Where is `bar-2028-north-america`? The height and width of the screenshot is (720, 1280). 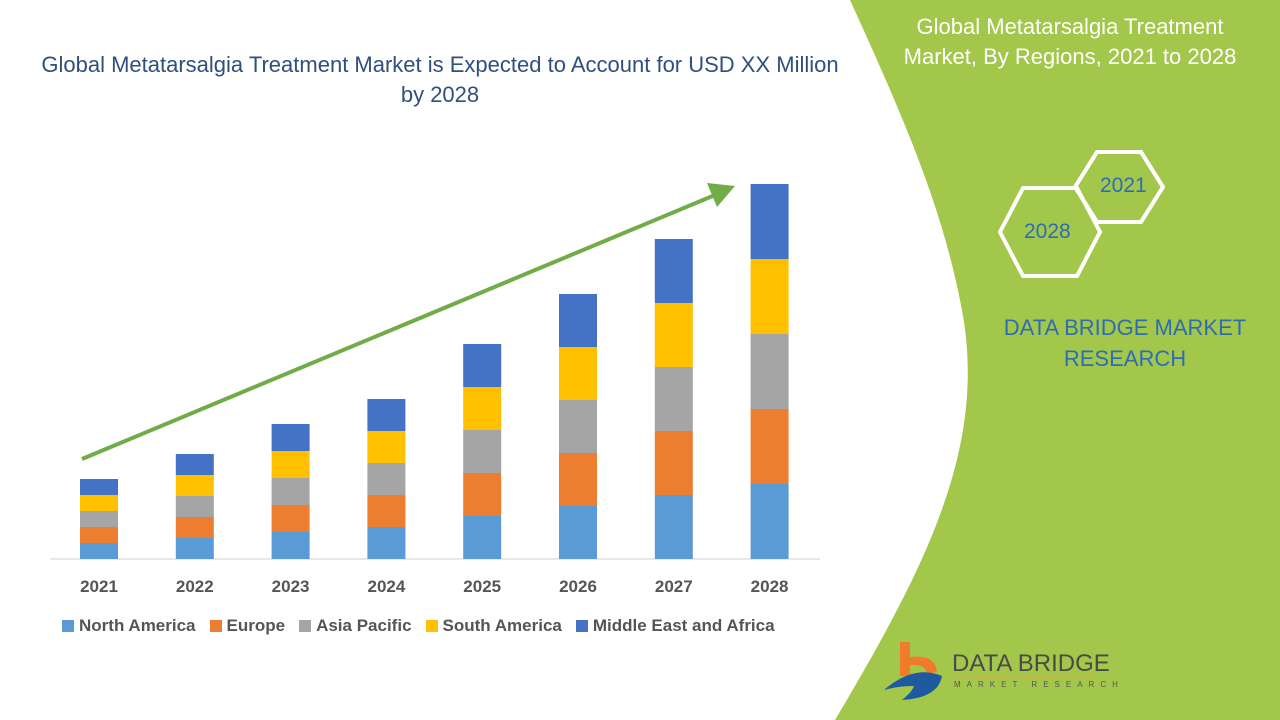
bar-2028-north-america is located at coordinates (769, 521).